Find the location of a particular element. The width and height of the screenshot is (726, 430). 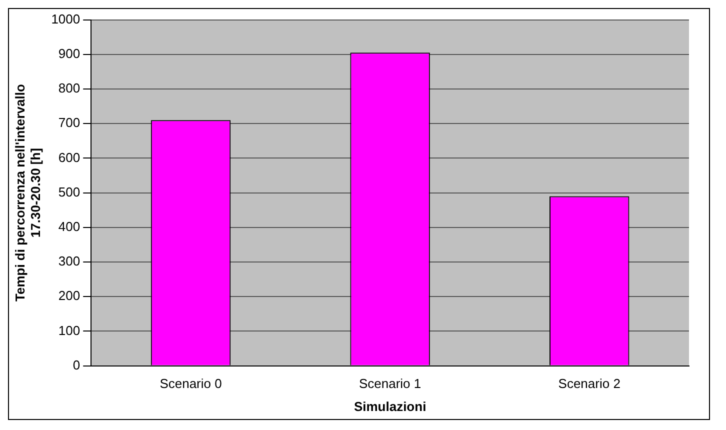

y-tick-label: 700 is located at coordinates (69, 122).